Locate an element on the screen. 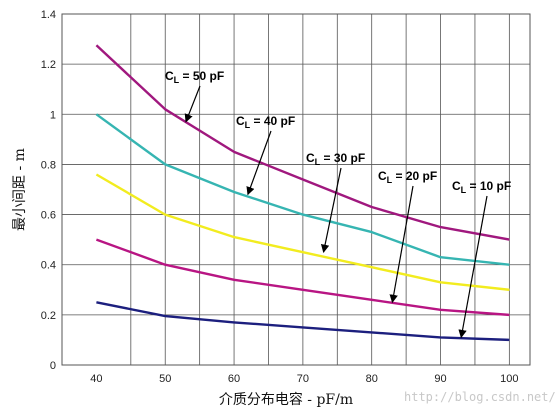  series-label-3: CL = 20 pF is located at coordinates (407, 177).